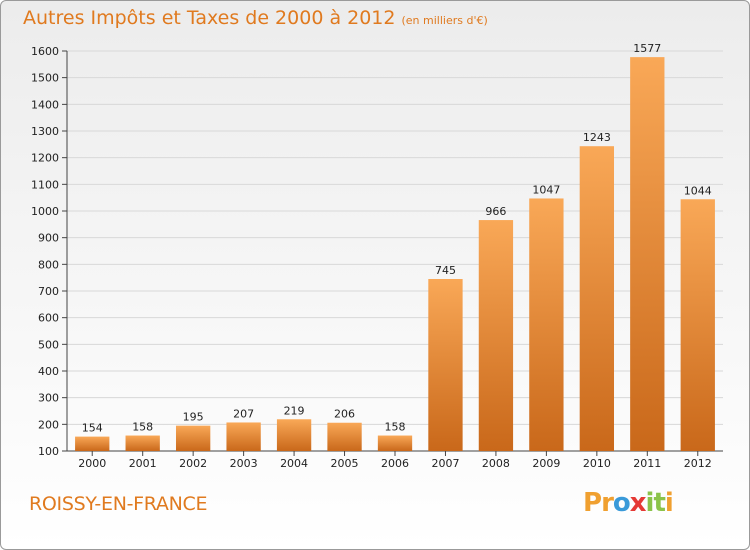 This screenshot has height=550, width=750. What do you see at coordinates (546, 324) in the screenshot?
I see `bar-2009` at bounding box center [546, 324].